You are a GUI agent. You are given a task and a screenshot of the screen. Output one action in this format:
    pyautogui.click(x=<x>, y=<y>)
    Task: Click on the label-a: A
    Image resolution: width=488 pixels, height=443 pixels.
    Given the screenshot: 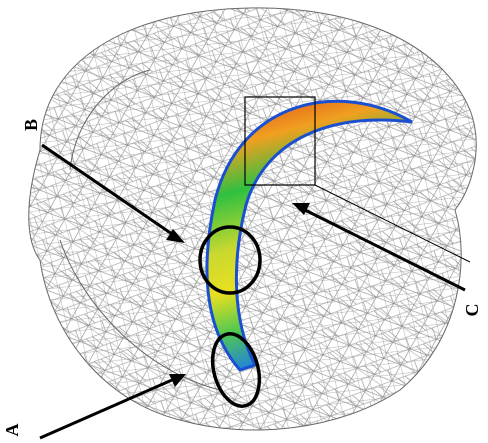 What is the action you would take?
    pyautogui.click(x=12, y=430)
    